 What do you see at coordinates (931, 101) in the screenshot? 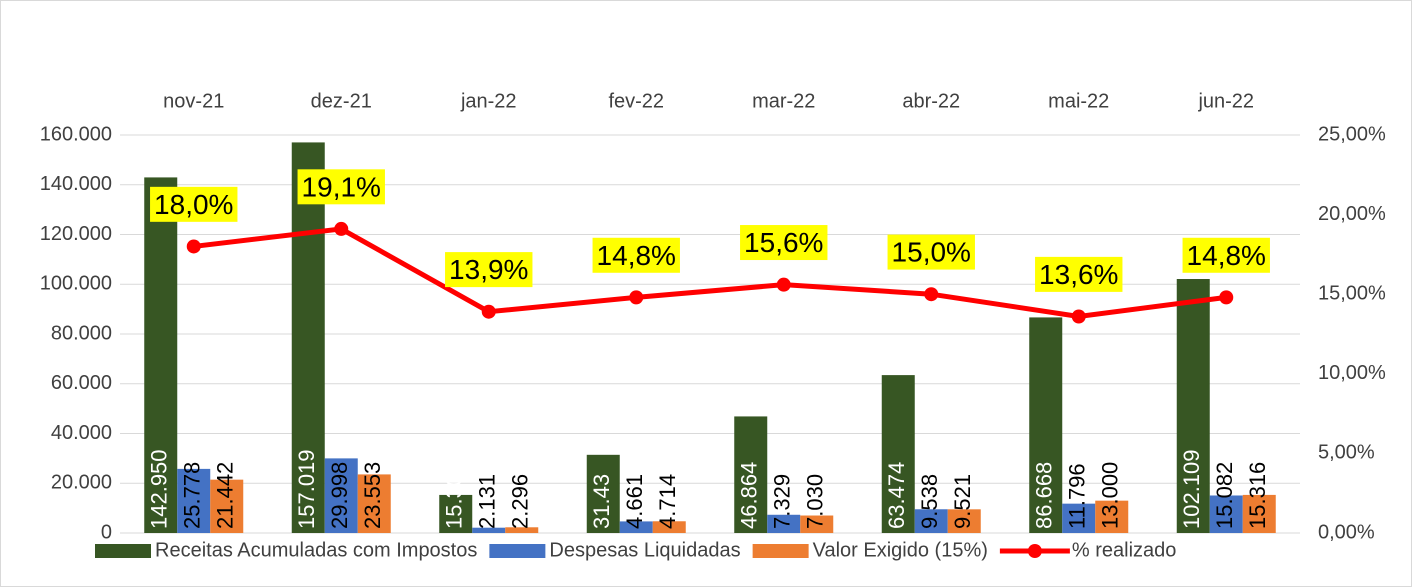
I see `x-tick-label: abr-22` at bounding box center [931, 101].